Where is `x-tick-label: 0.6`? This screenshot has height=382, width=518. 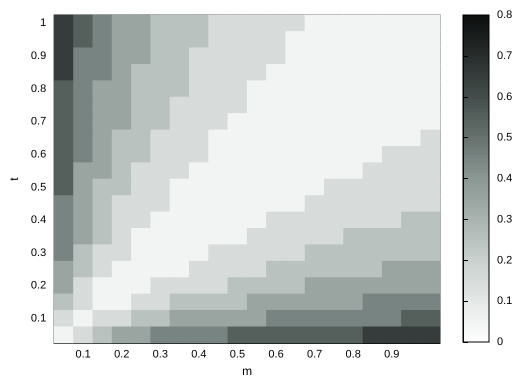
x-tick-label: 0.6 is located at coordinates (276, 354).